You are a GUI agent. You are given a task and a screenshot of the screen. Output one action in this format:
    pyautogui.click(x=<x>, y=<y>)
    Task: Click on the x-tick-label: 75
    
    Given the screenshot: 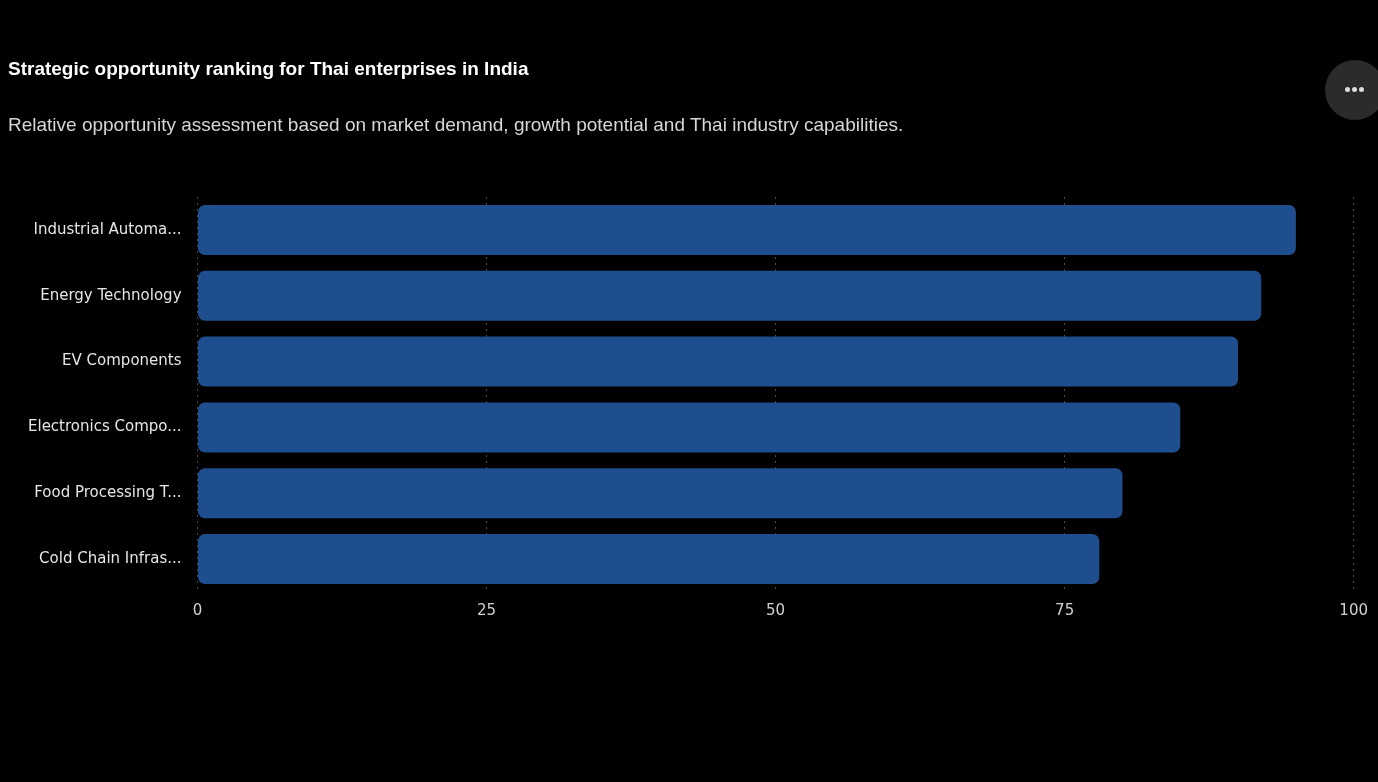 What is the action you would take?
    pyautogui.click(x=1065, y=609)
    